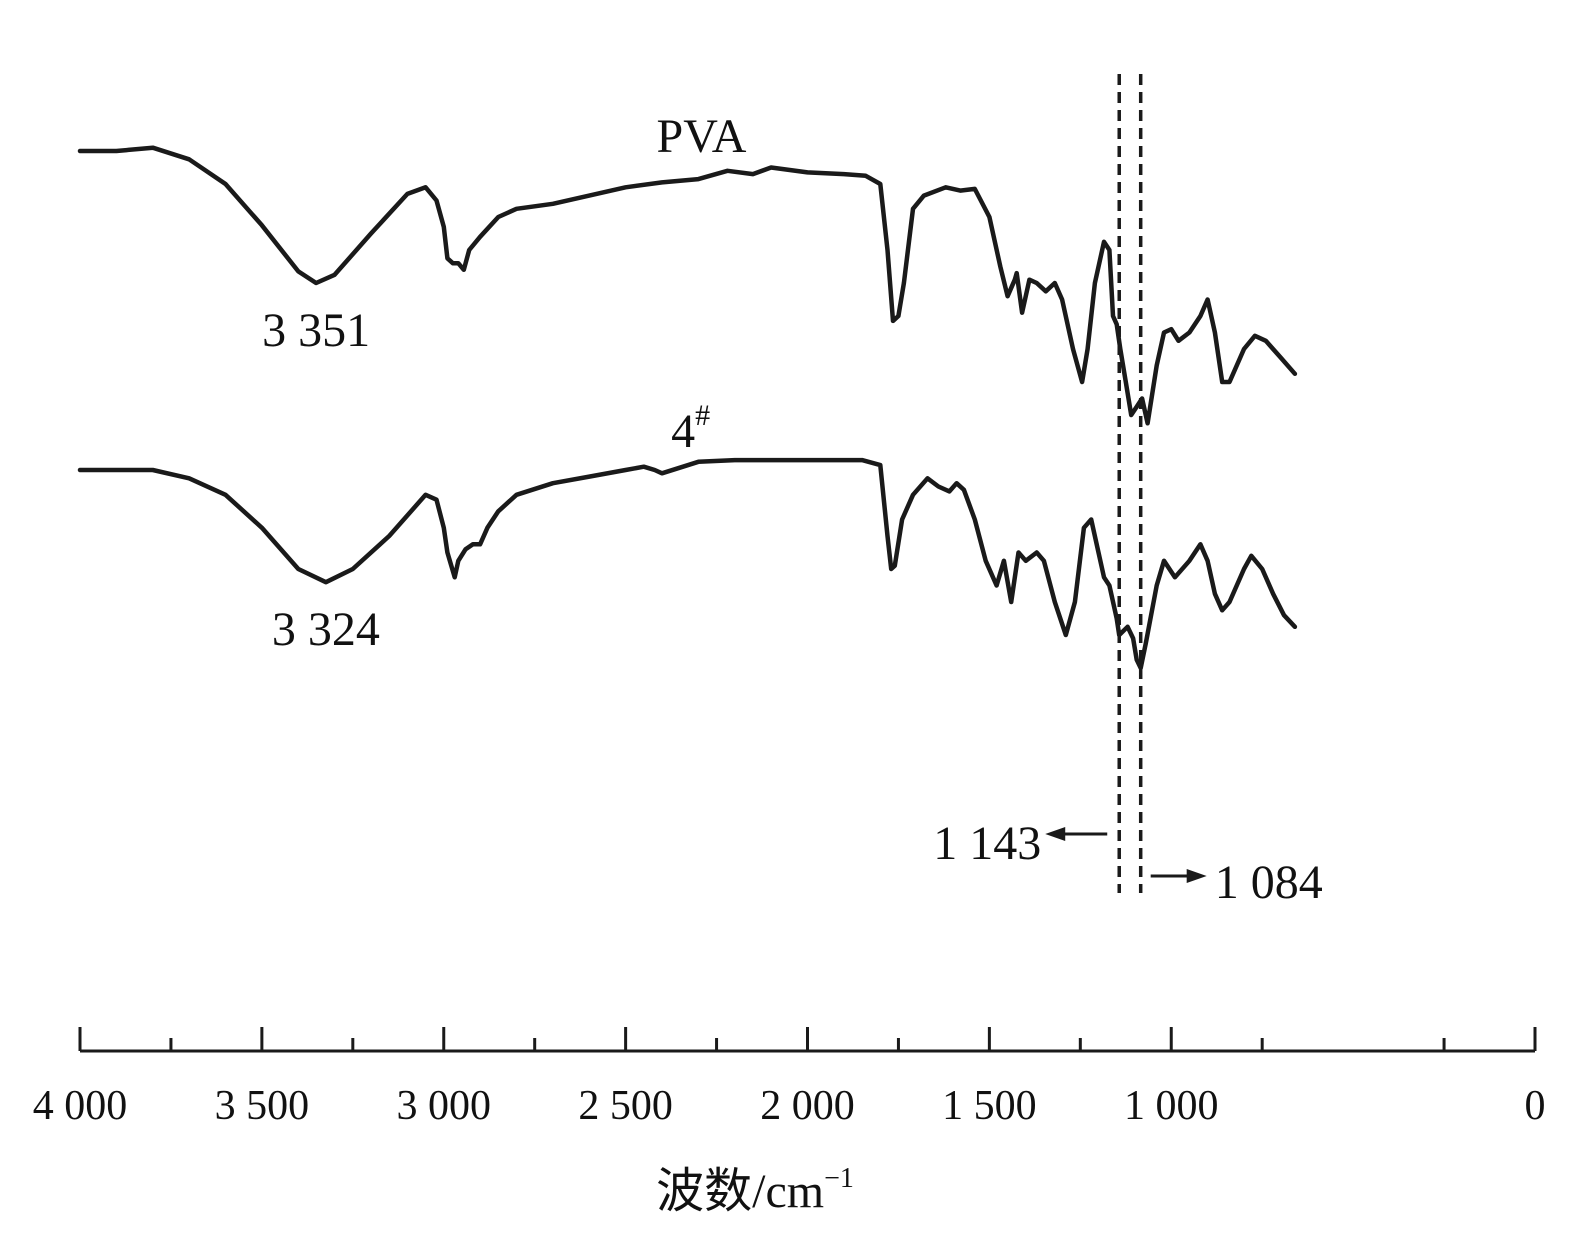 The width and height of the screenshot is (1583, 1252). I want to click on peak-label: 3 351, so click(316, 330).